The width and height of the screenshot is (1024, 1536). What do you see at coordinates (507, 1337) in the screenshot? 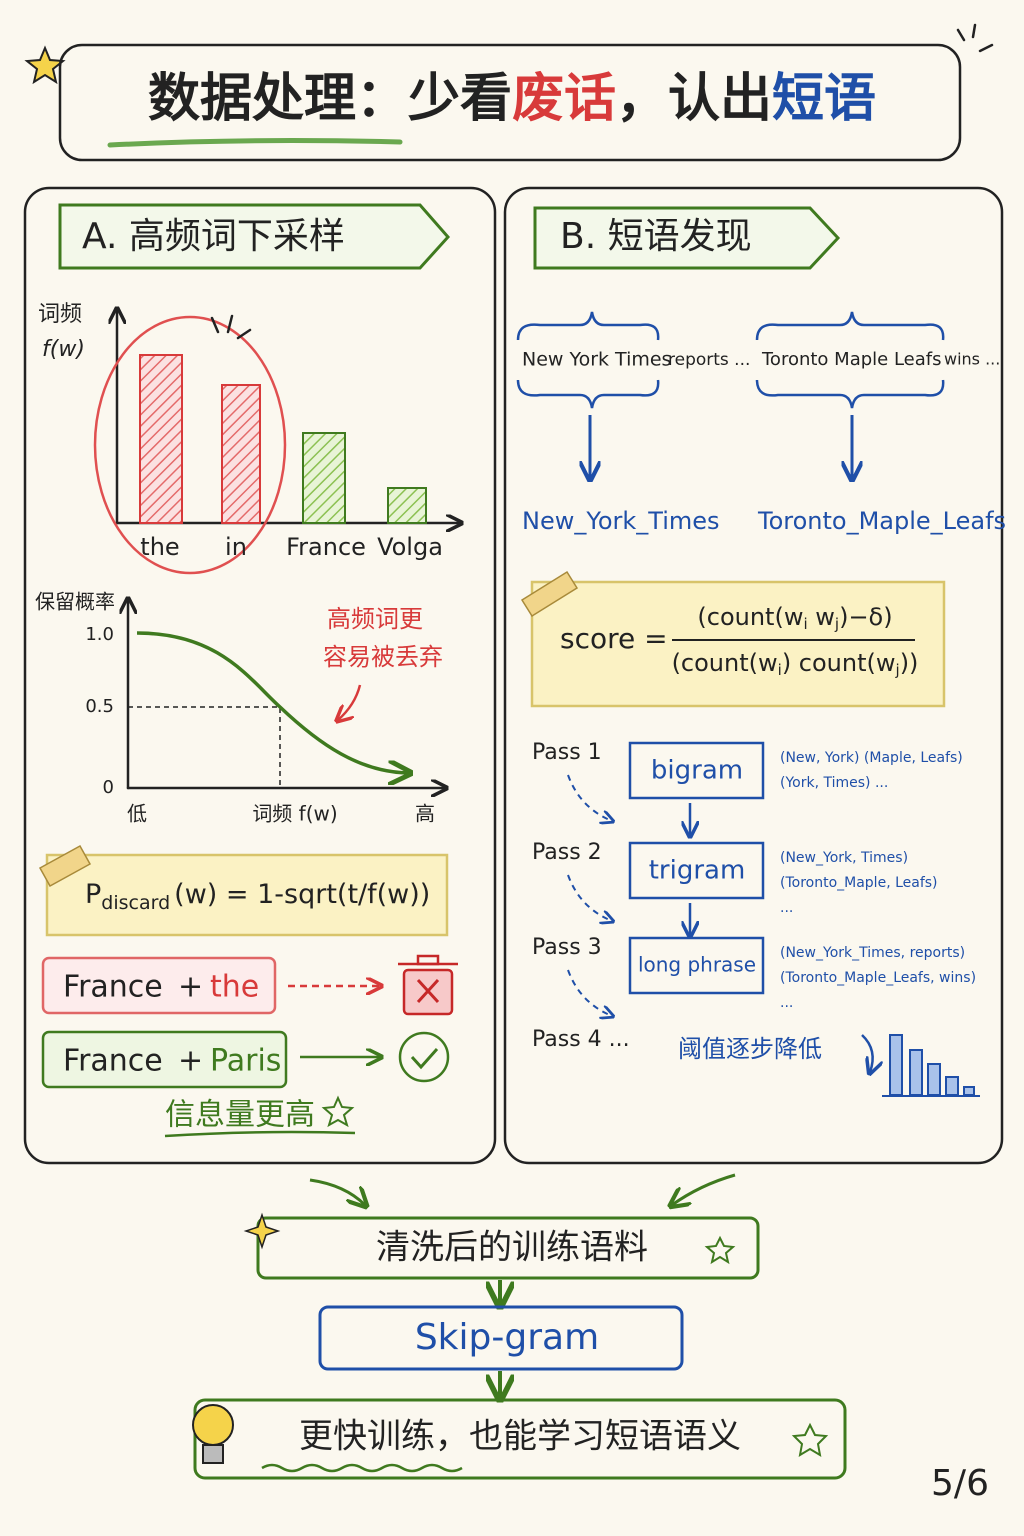
I see `flow-step: Skip-gram` at bounding box center [507, 1337].